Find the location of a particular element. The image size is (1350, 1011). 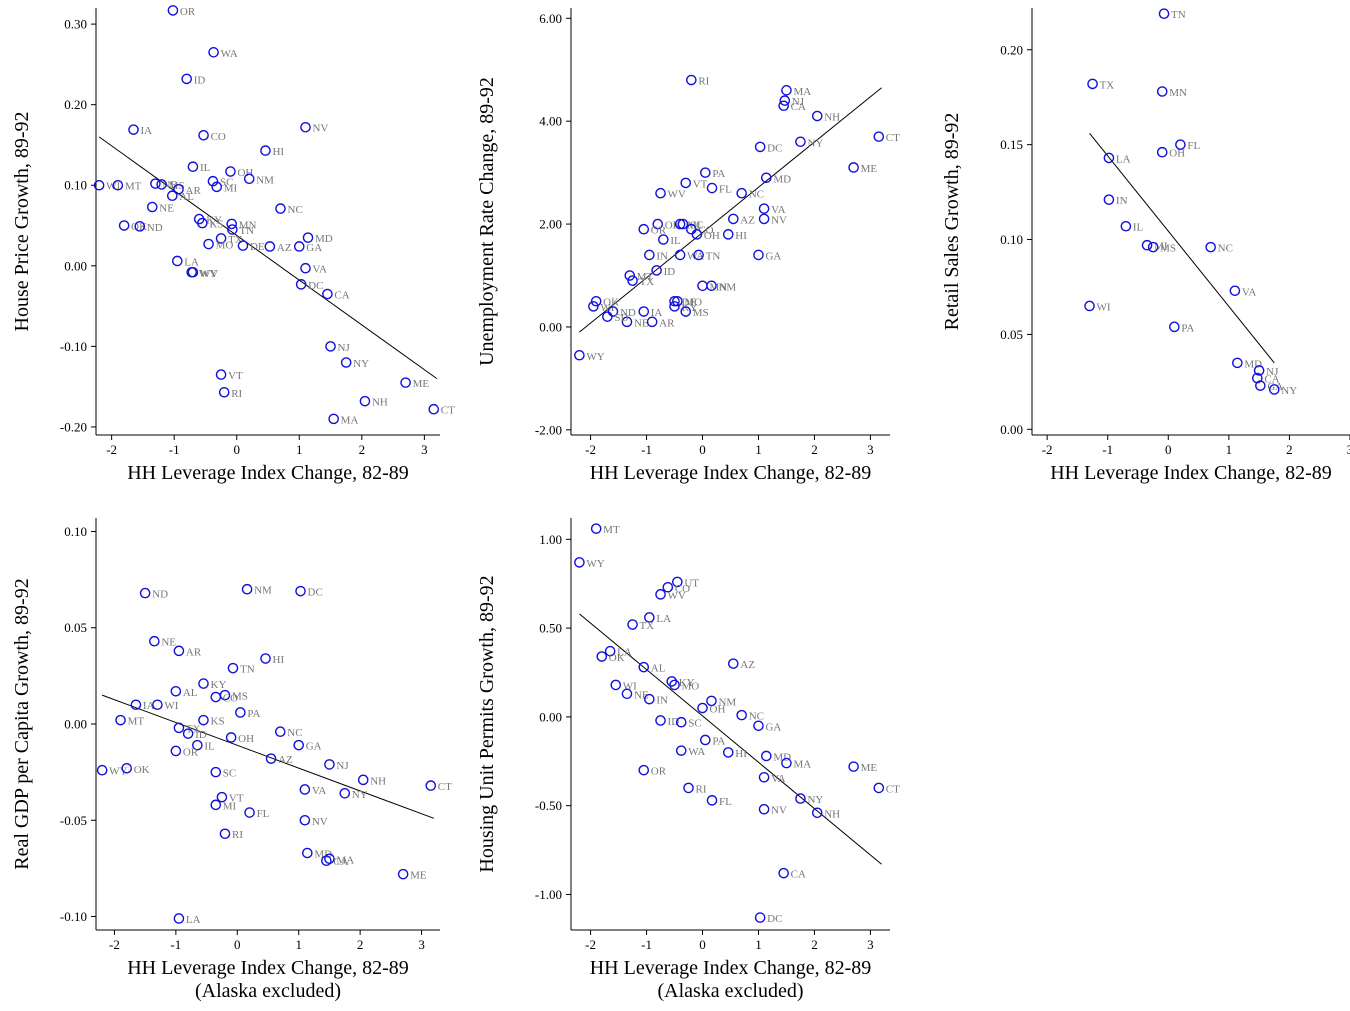

point-label: DC is located at coordinates (315, 286).